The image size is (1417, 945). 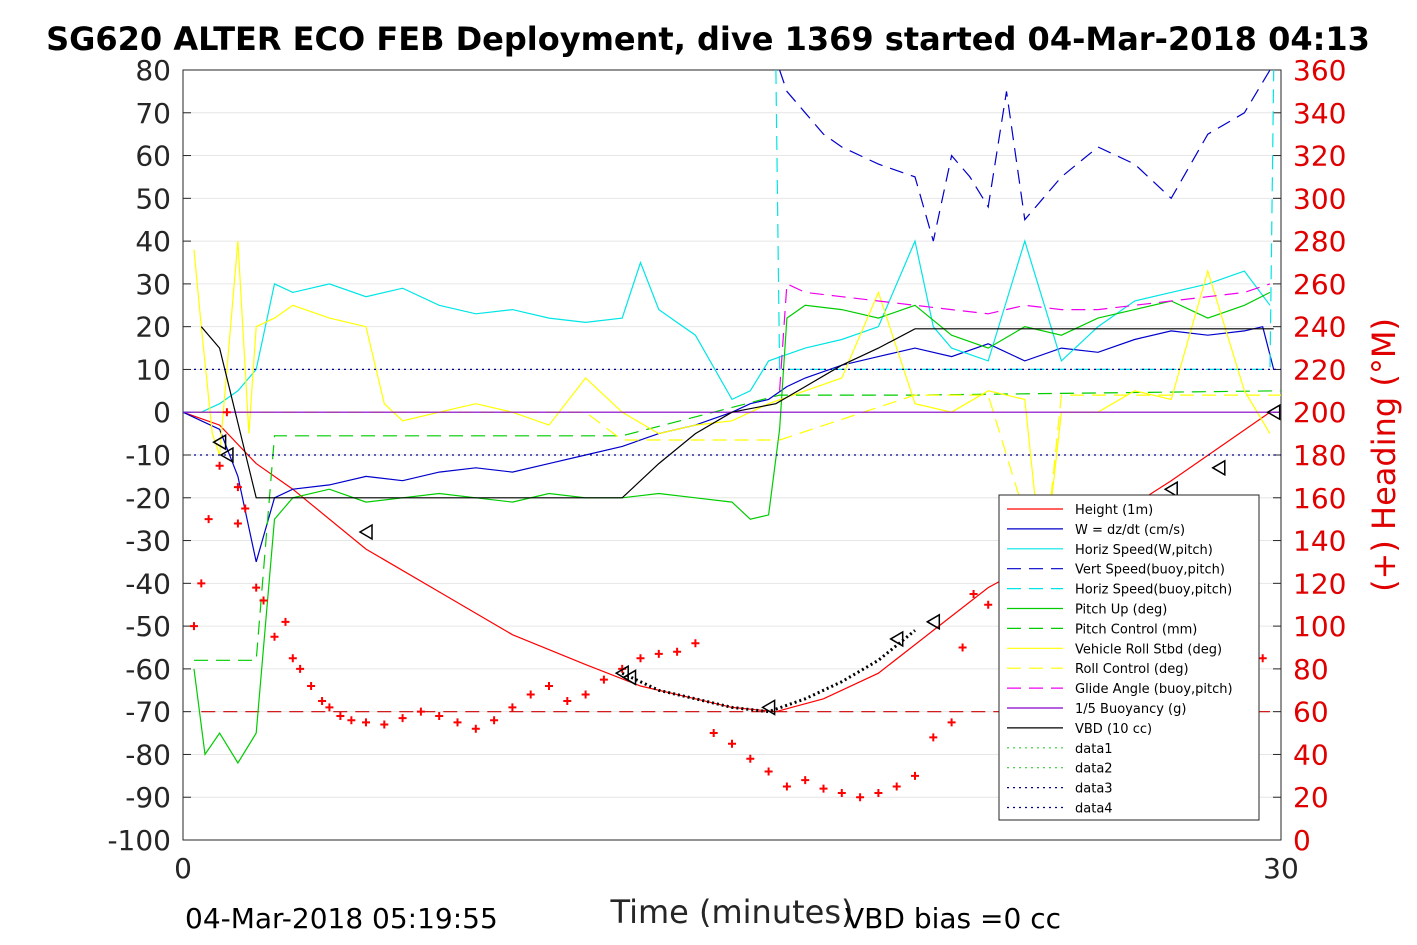 I want to click on y-right-tick-label: 40, so click(x=1311, y=754).